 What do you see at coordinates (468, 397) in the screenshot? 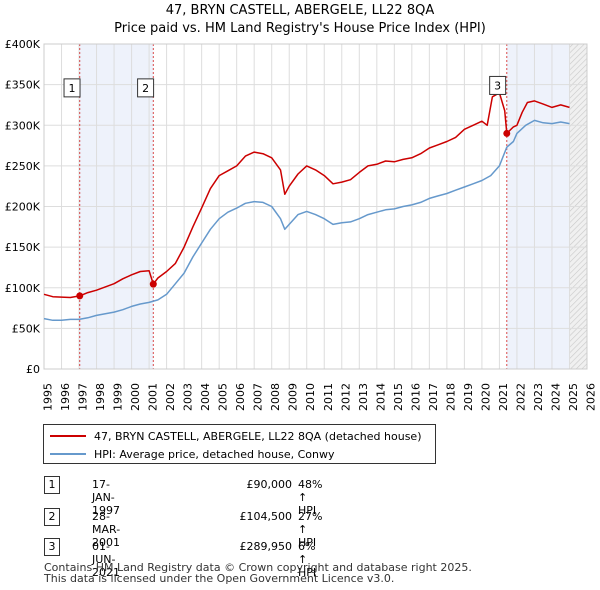
I see `x-tick-label: 2019` at bounding box center [468, 397].